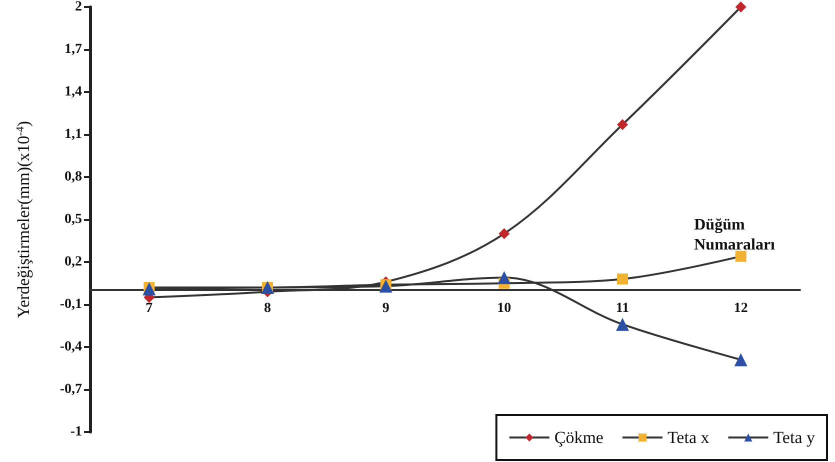  What do you see at coordinates (73, 177) in the screenshot?
I see `y-tick-label: 0,8` at bounding box center [73, 177].